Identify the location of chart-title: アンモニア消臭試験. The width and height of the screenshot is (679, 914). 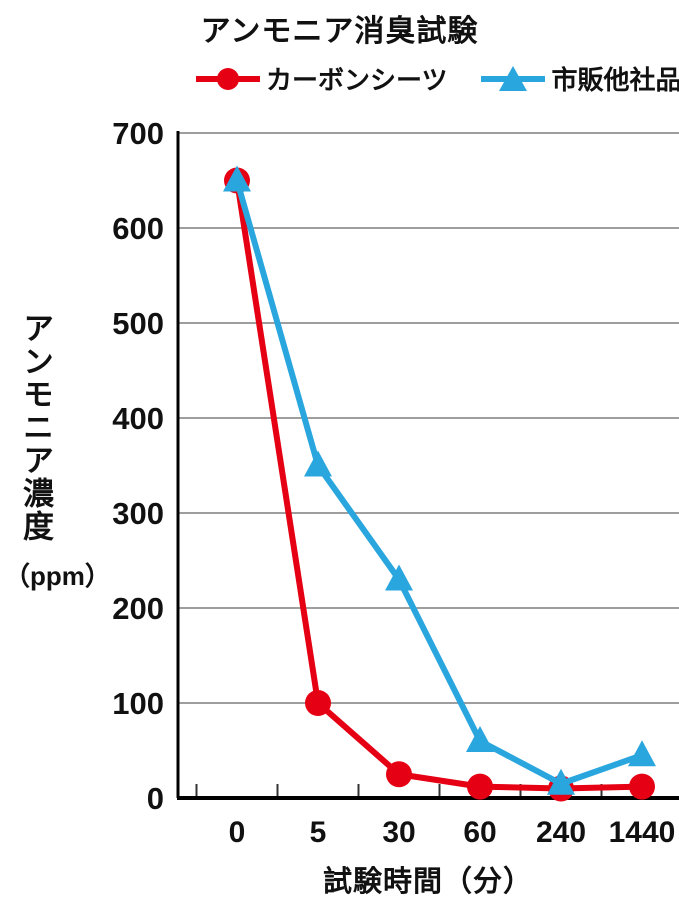
(339, 31).